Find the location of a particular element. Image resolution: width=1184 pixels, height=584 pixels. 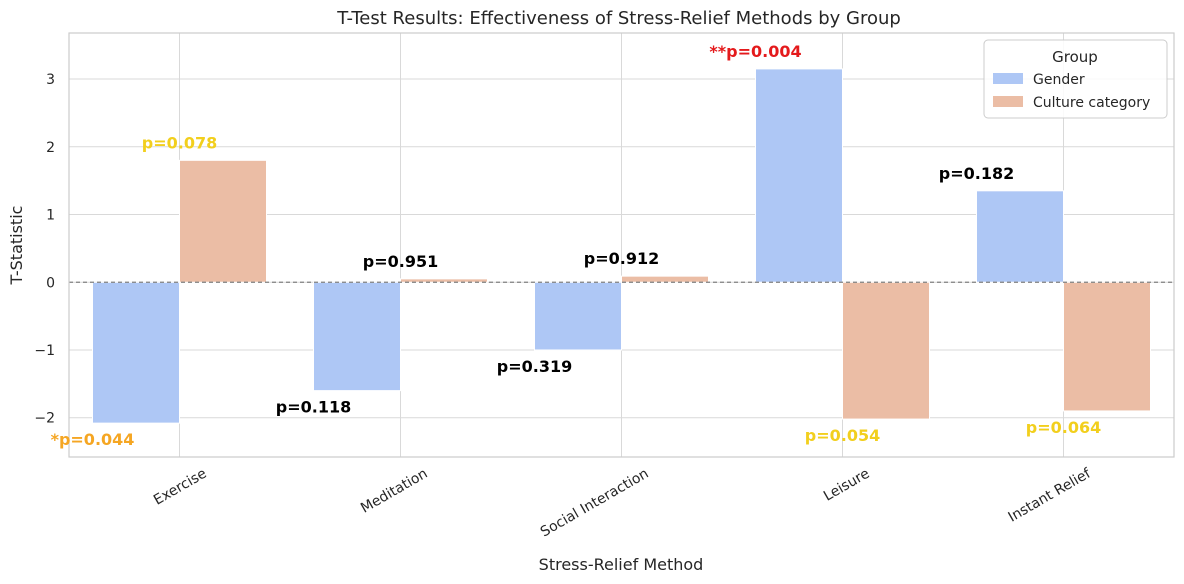

legend: Group Gender Culture category is located at coordinates (1075, 79).